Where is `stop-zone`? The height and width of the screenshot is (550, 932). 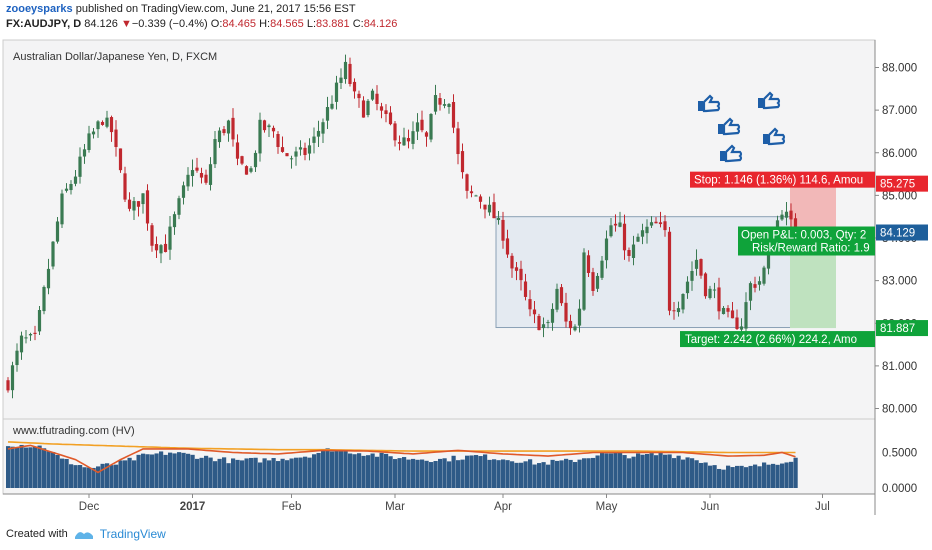
stop-zone is located at coordinates (813, 208).